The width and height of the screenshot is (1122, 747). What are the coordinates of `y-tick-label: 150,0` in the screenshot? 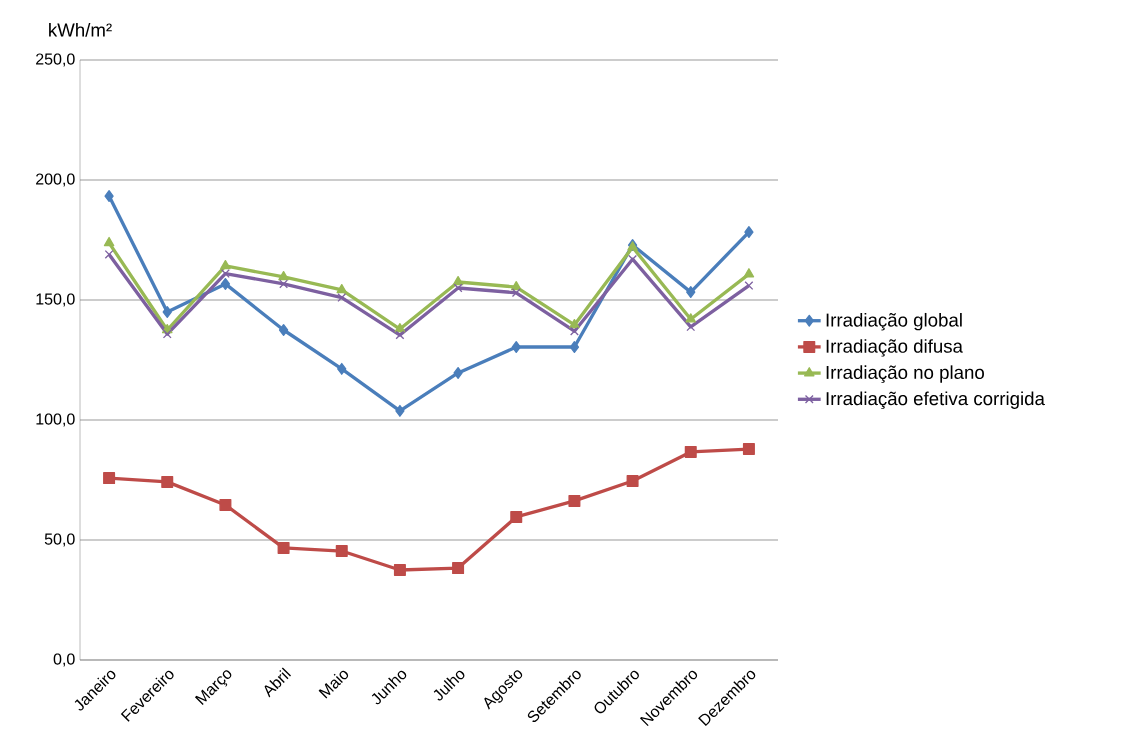 It's located at (55, 300).